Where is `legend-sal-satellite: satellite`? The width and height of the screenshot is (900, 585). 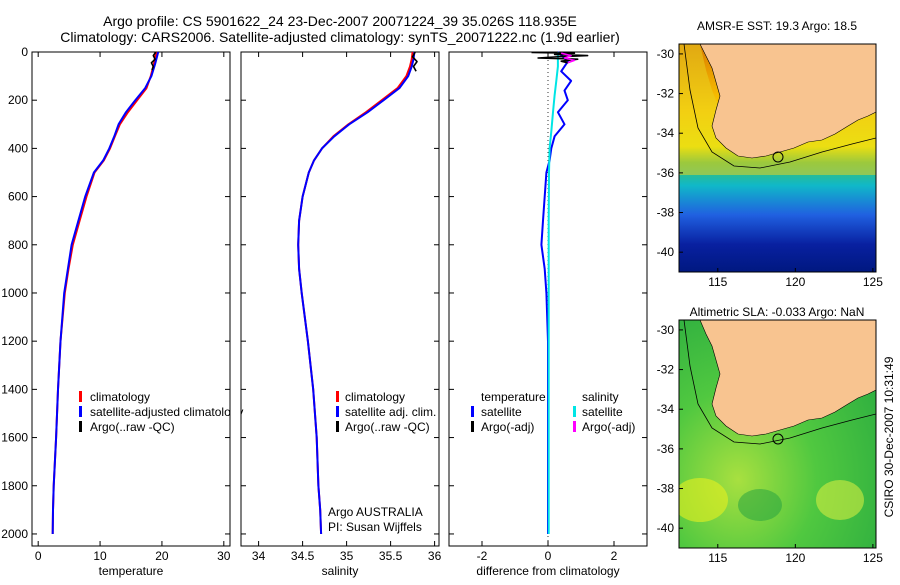 legend-sal-satellite: satellite is located at coordinates (602, 412).